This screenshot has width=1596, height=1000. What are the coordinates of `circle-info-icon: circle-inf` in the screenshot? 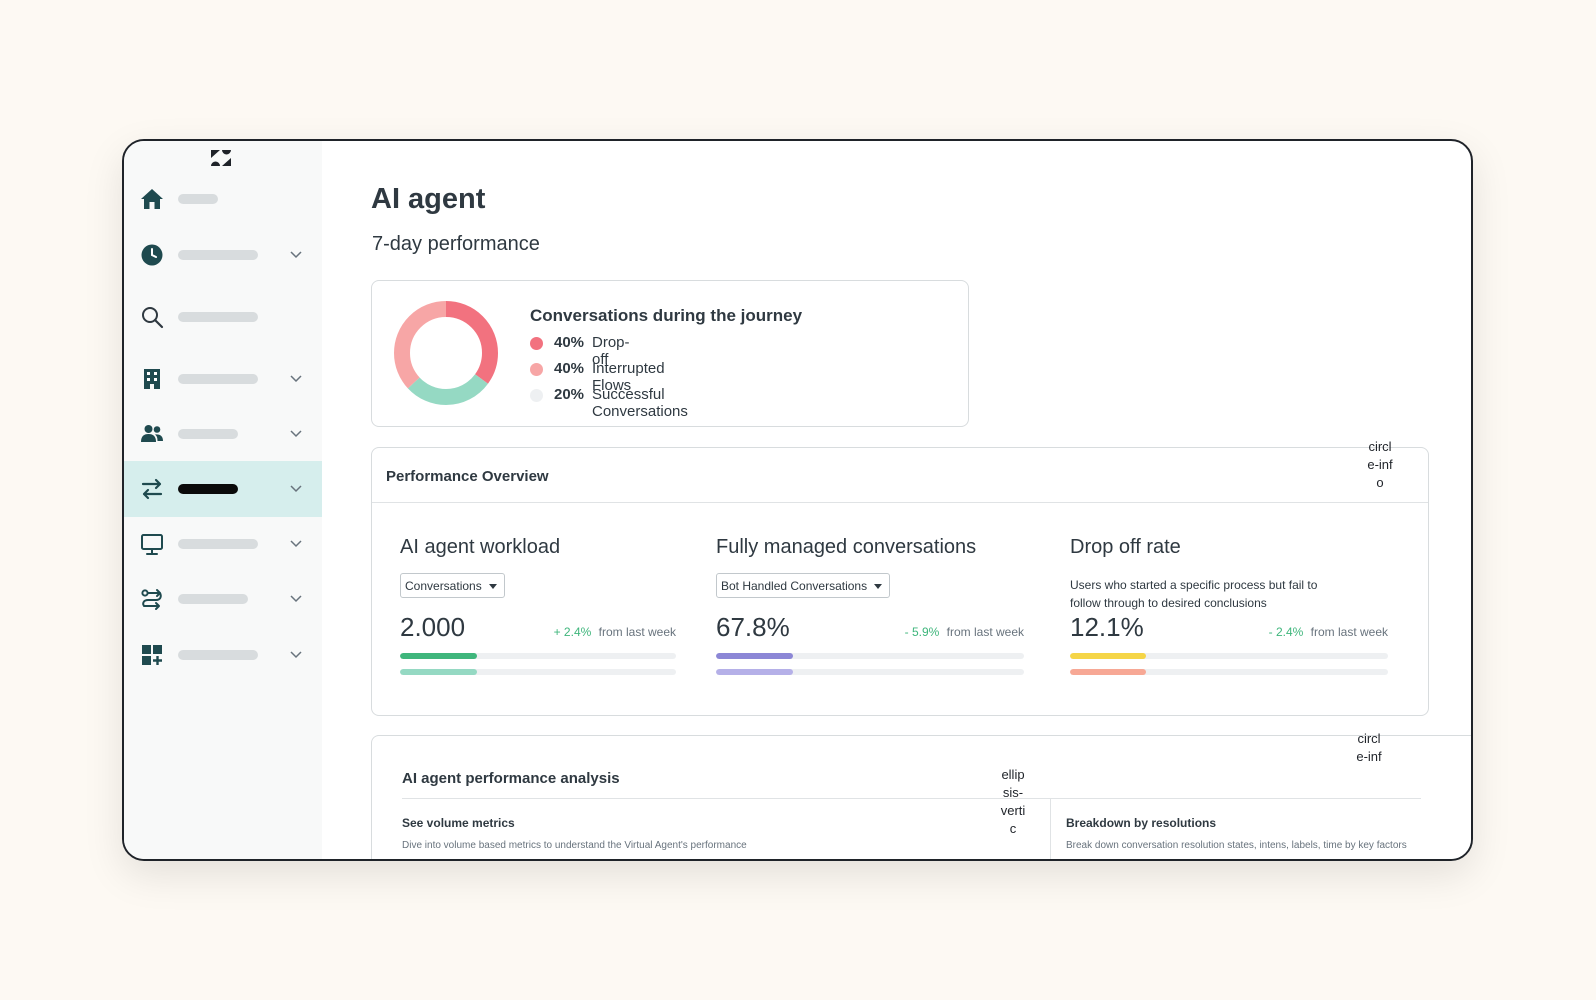 It's located at (1369, 747).